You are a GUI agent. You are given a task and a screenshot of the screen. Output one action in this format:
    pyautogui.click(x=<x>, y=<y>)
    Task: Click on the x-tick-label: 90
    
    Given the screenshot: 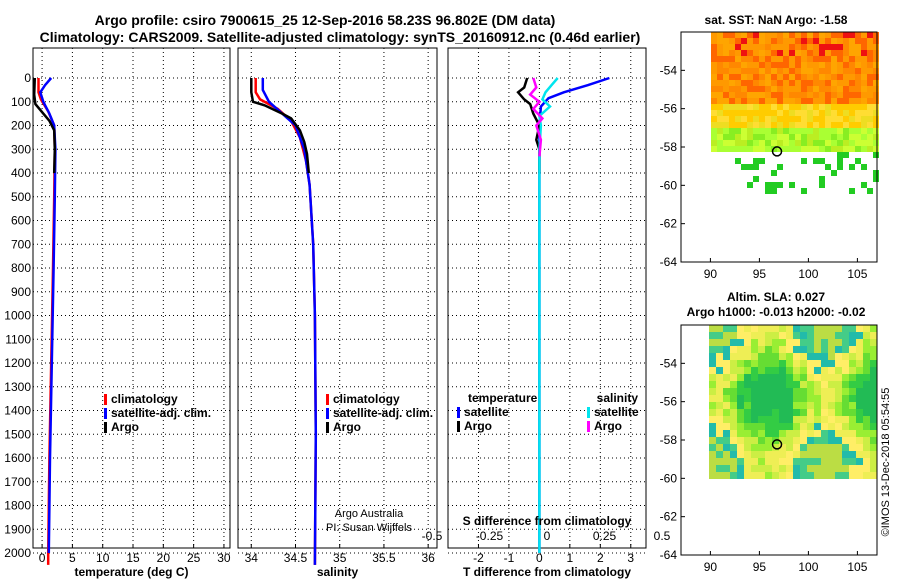 What is the action you would take?
    pyautogui.click(x=711, y=274)
    